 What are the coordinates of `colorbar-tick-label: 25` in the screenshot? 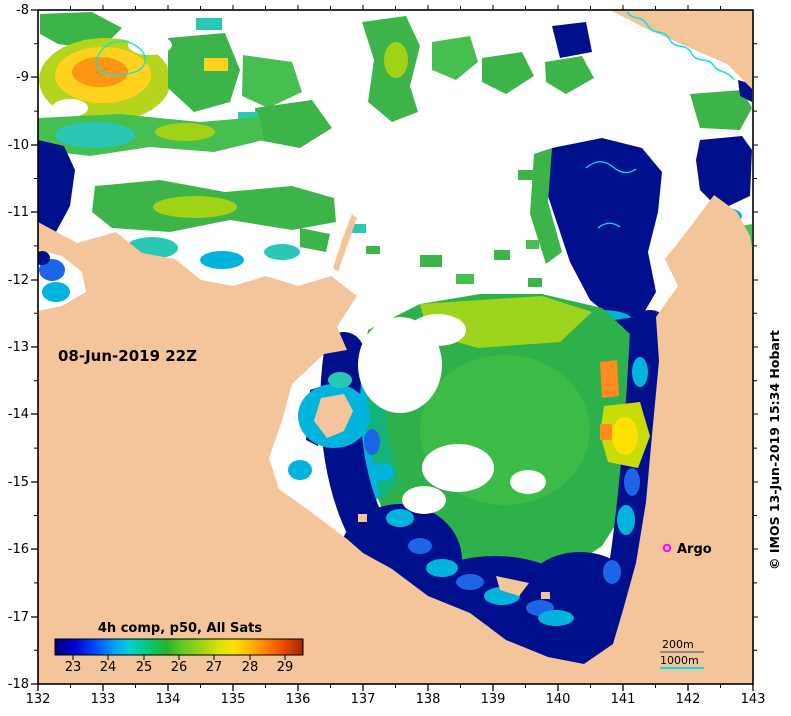 It's located at (144, 667).